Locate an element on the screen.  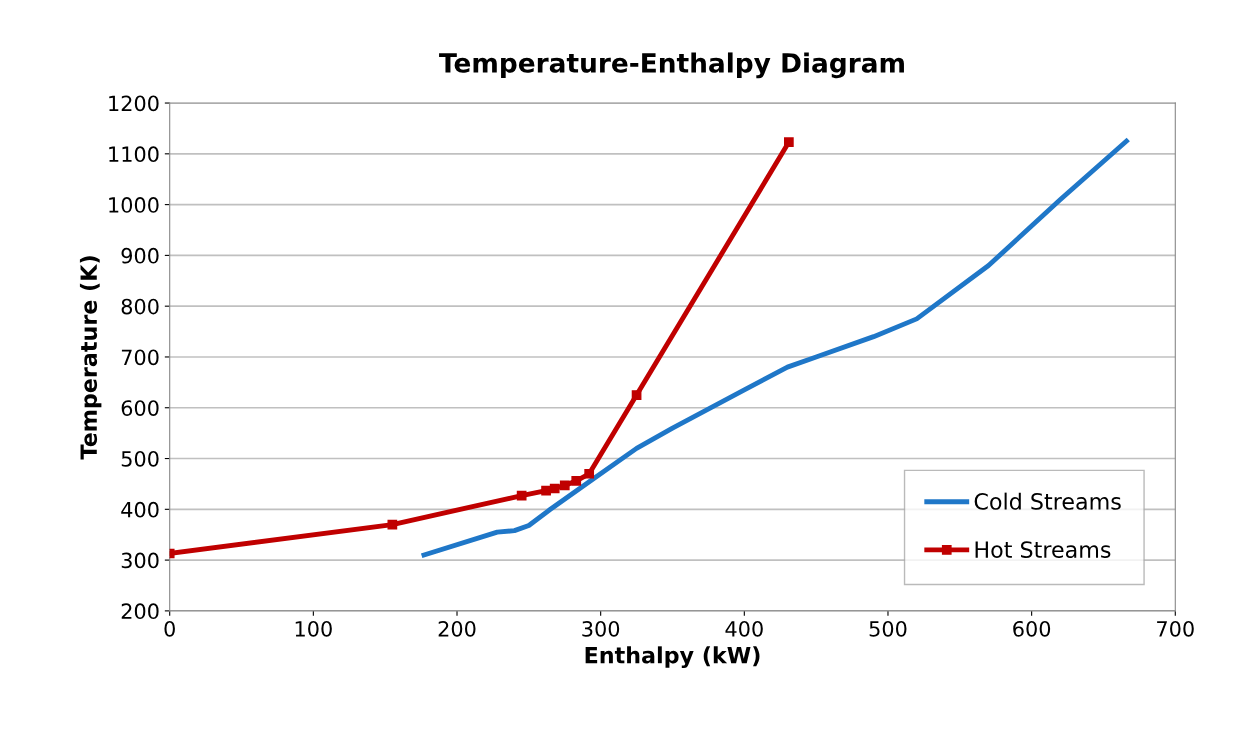
legend-label: Hot Streams is located at coordinates (1043, 550).